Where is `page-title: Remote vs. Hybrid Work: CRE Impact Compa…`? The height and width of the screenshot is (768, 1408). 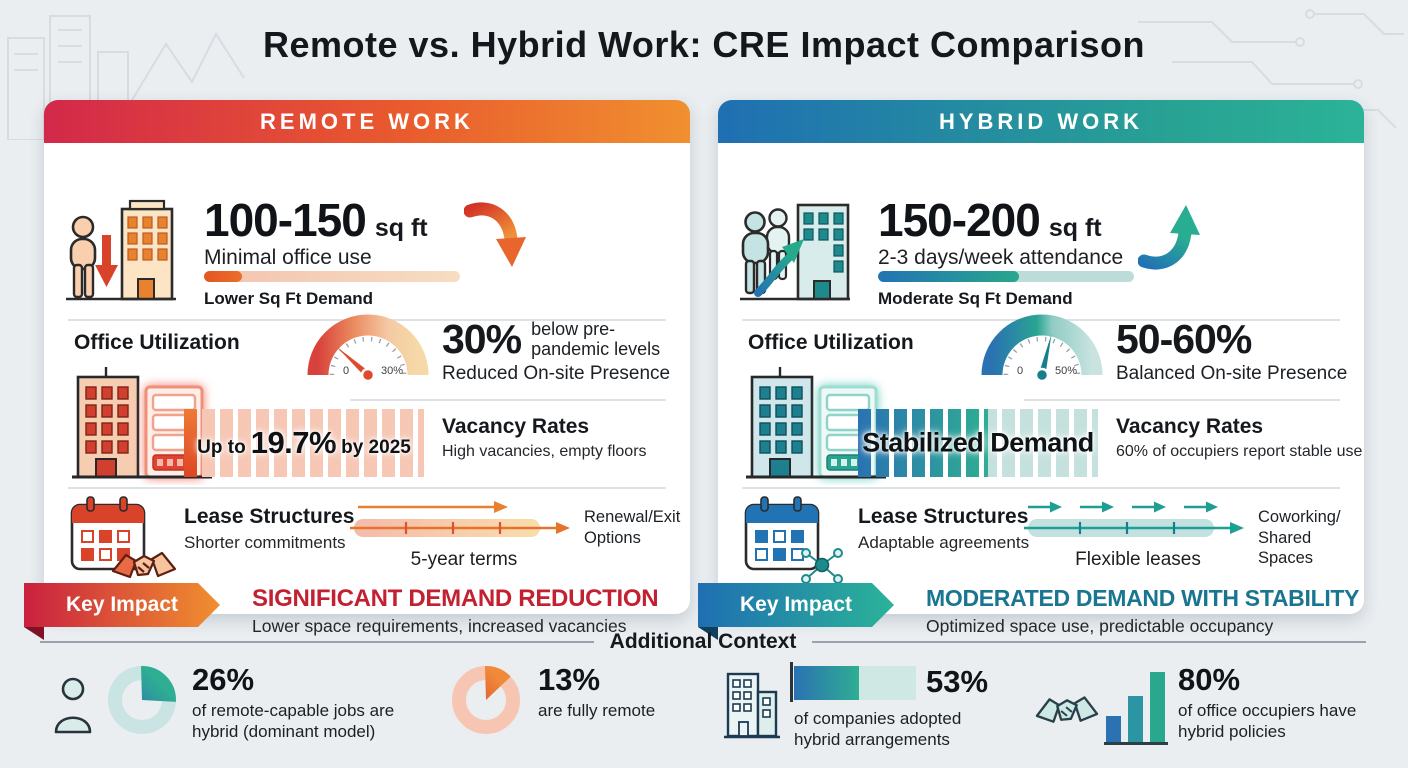
page-title: Remote vs. Hybrid Work: CRE Impact Compa… is located at coordinates (704, 44).